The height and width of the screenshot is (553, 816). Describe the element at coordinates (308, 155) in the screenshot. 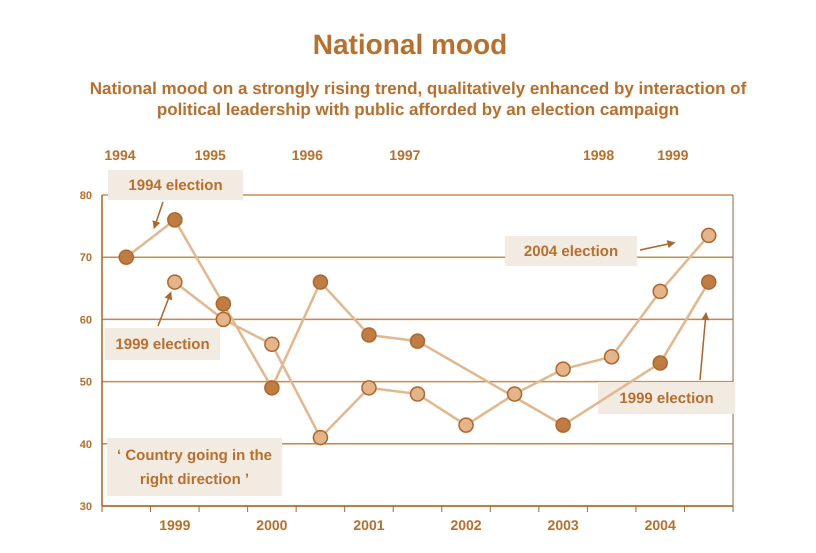

I see `text: 1996` at that location.